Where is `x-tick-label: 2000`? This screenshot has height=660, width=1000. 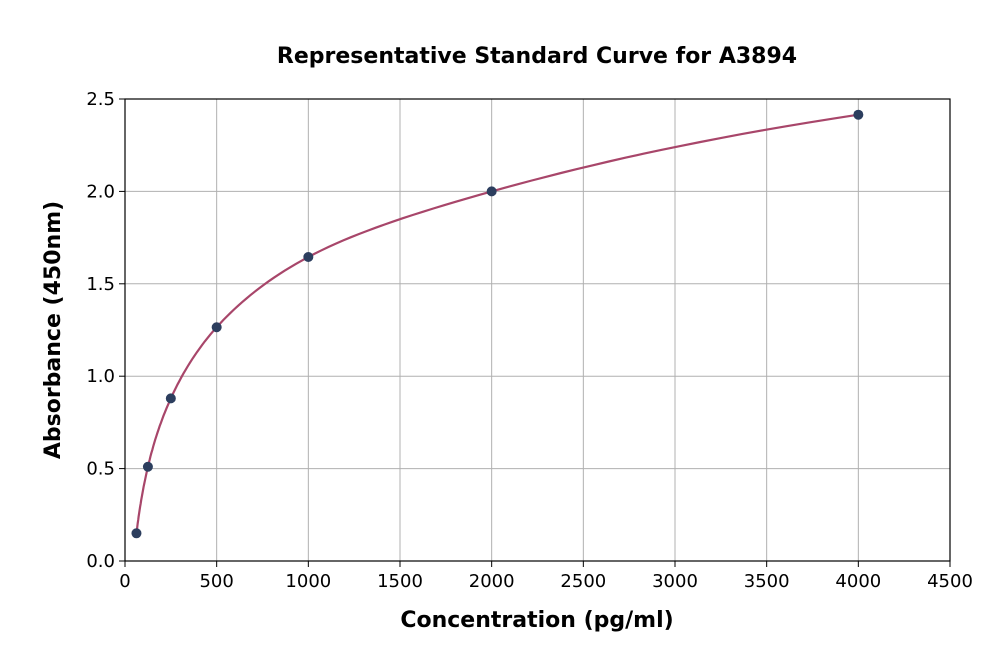
x-tick-label: 2000 is located at coordinates (492, 581).